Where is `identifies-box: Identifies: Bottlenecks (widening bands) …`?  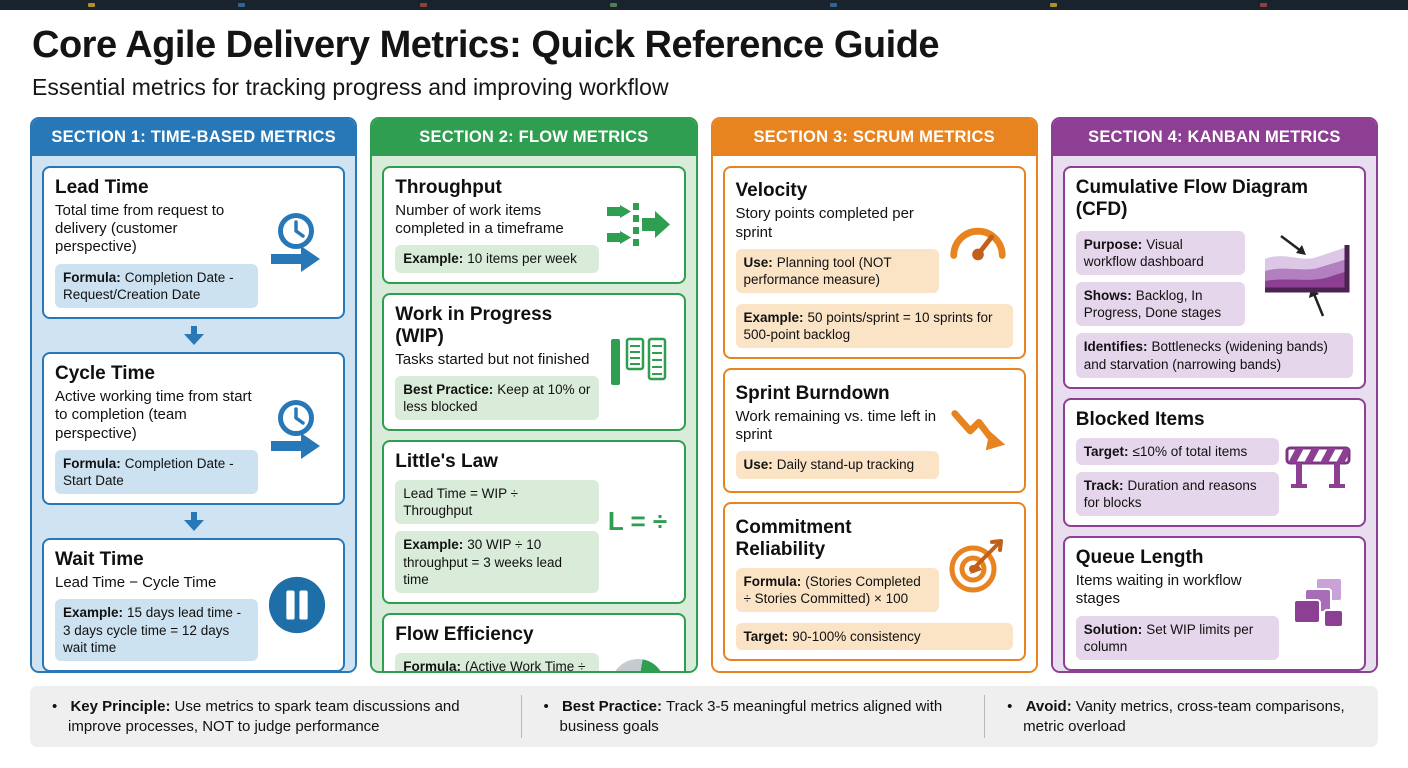 identifies-box: Identifies: Bottlenecks (widening bands) … is located at coordinates (1214, 355).